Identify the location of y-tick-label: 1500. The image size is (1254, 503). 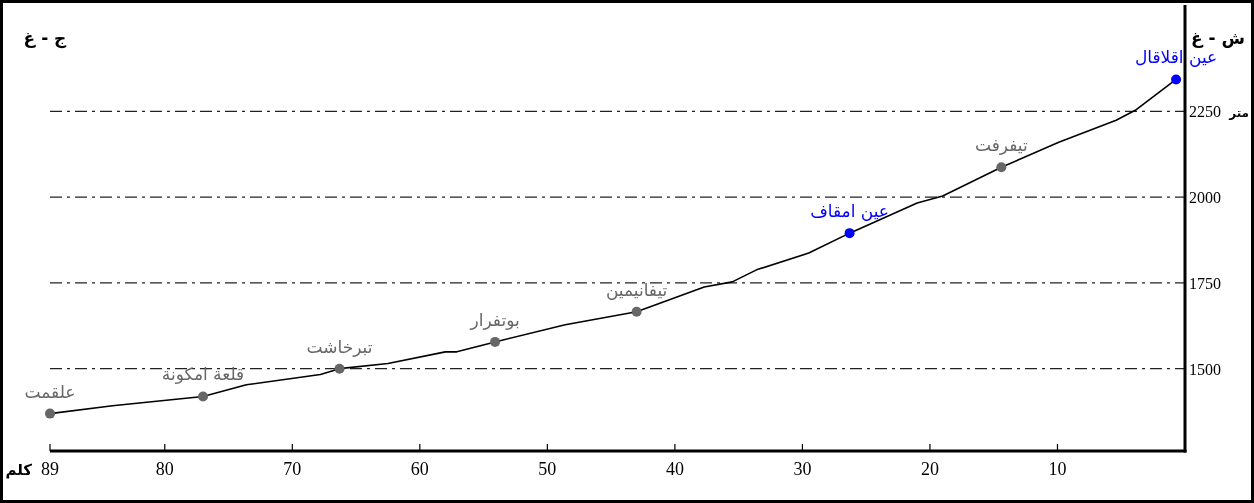
(1205, 369).